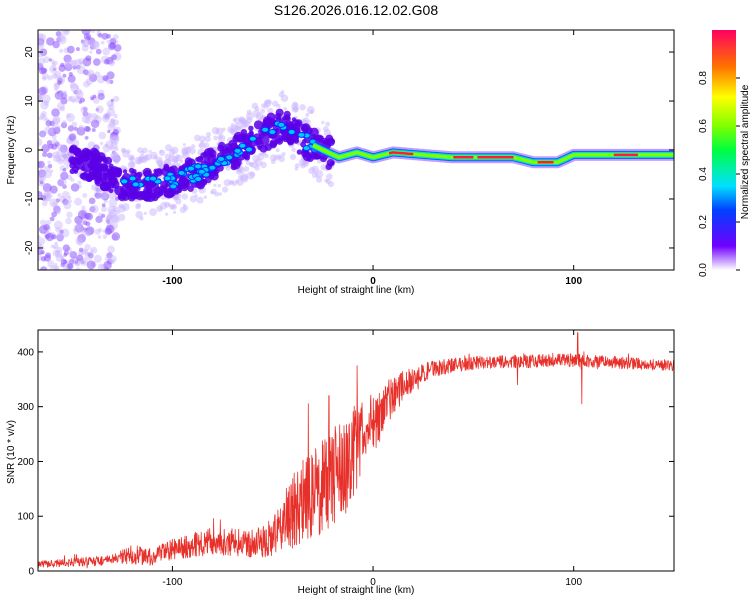 The width and height of the screenshot is (750, 600). I want to click on colorbar-gradient, so click(724, 150).